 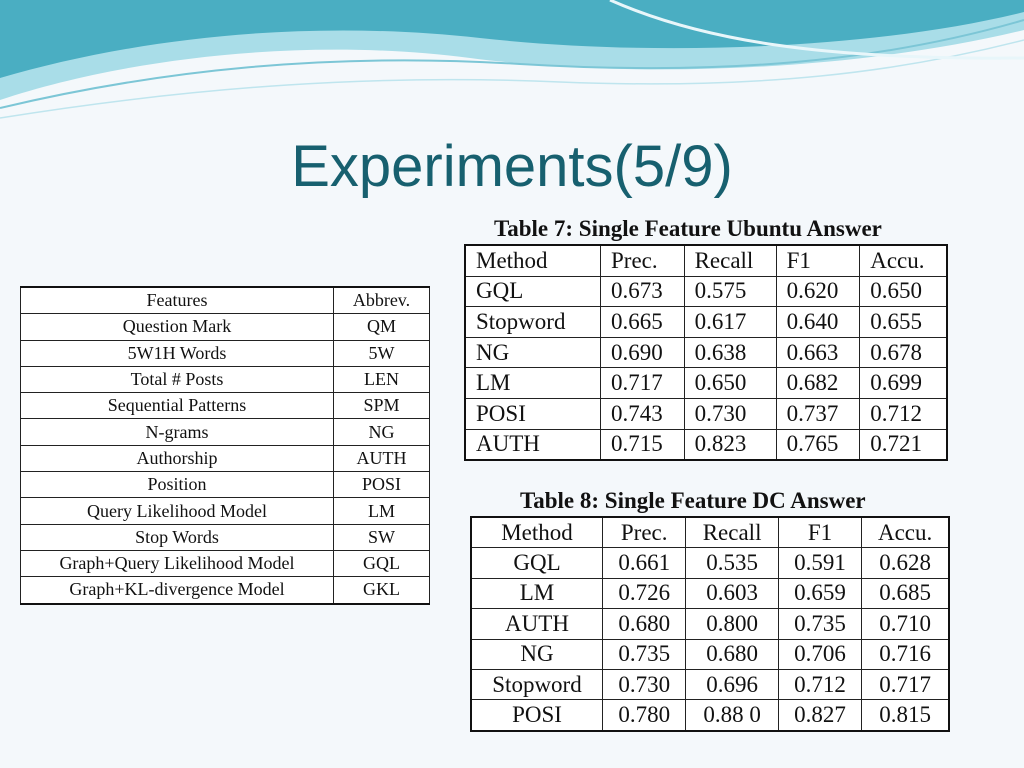 I want to click on table-cell: 0.780, so click(x=644, y=715).